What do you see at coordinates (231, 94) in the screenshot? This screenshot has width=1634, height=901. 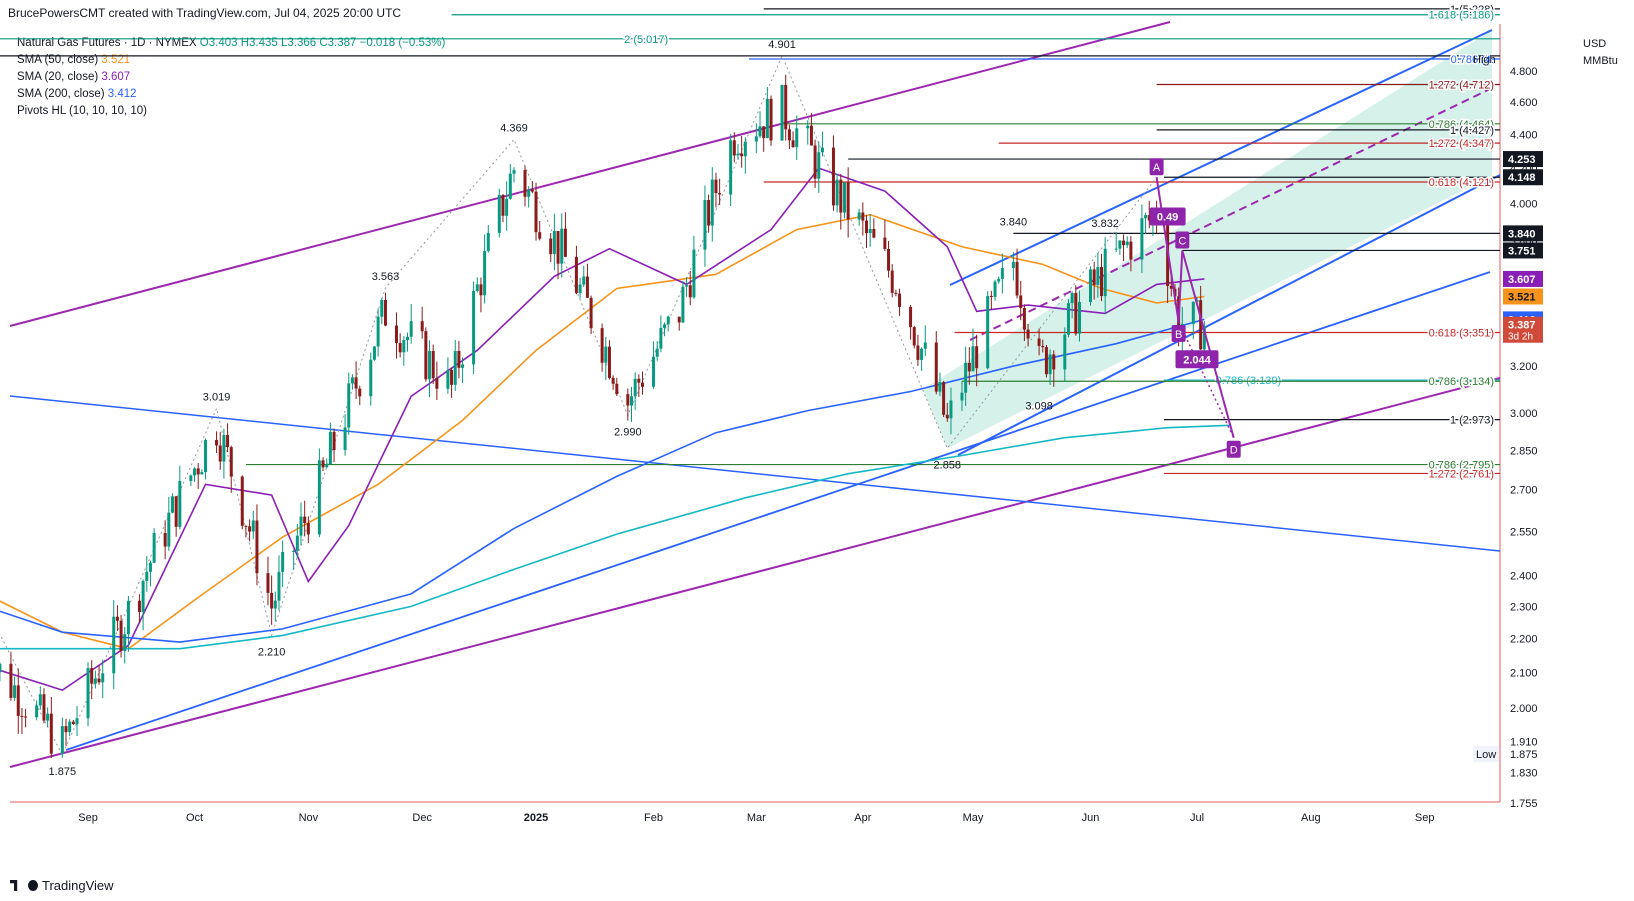 I see `legend-sma200-row: SMA (200, close) 3.412` at bounding box center [231, 94].